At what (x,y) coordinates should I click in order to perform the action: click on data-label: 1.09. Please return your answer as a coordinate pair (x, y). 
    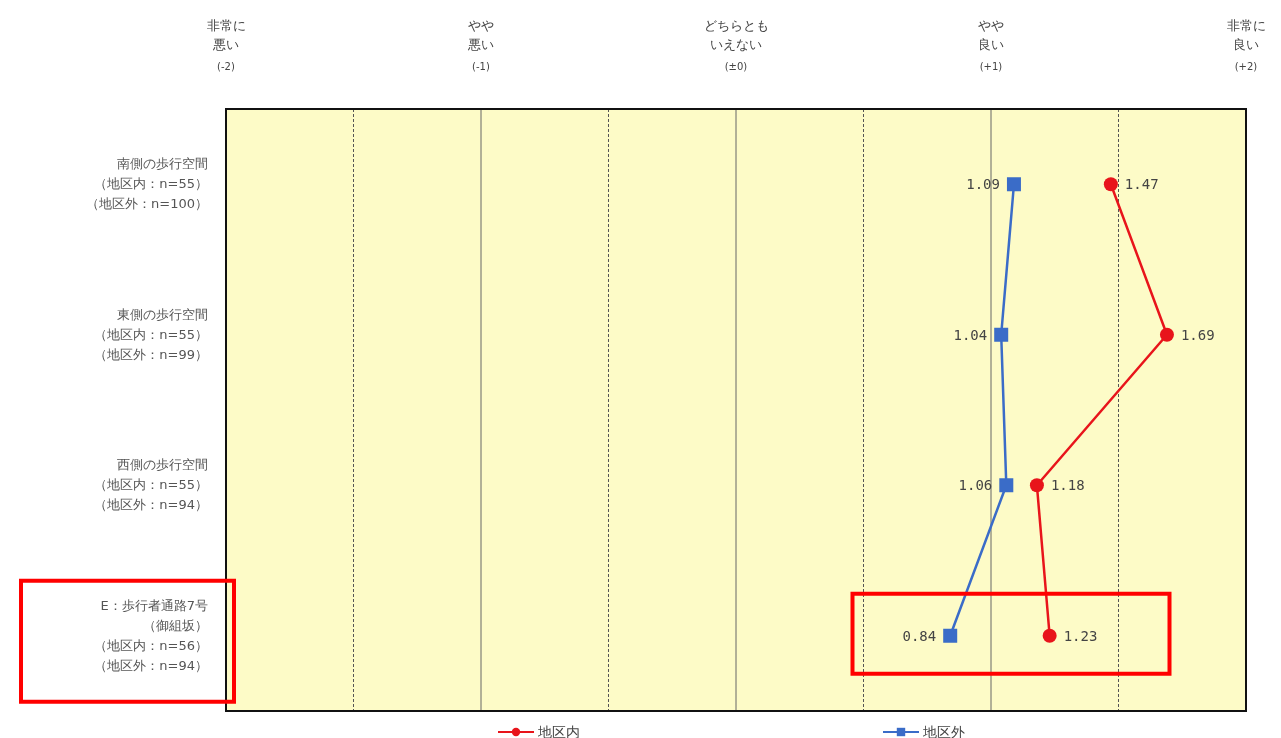
    Looking at the image, I should click on (983, 184).